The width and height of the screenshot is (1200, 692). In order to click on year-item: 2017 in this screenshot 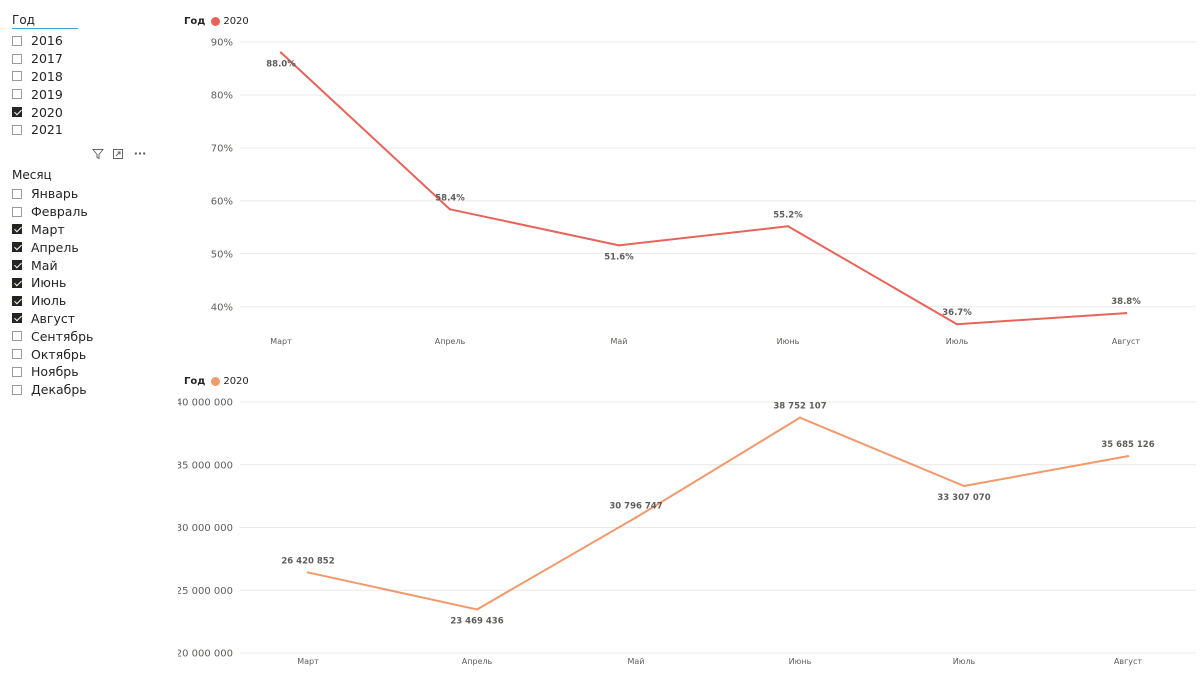, I will do `click(45, 59)`.